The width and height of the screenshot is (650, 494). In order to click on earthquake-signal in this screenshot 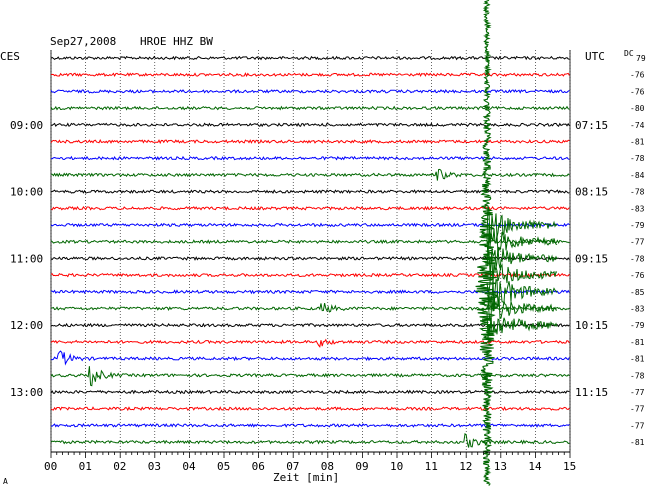, I will do `click(516, 243)`.